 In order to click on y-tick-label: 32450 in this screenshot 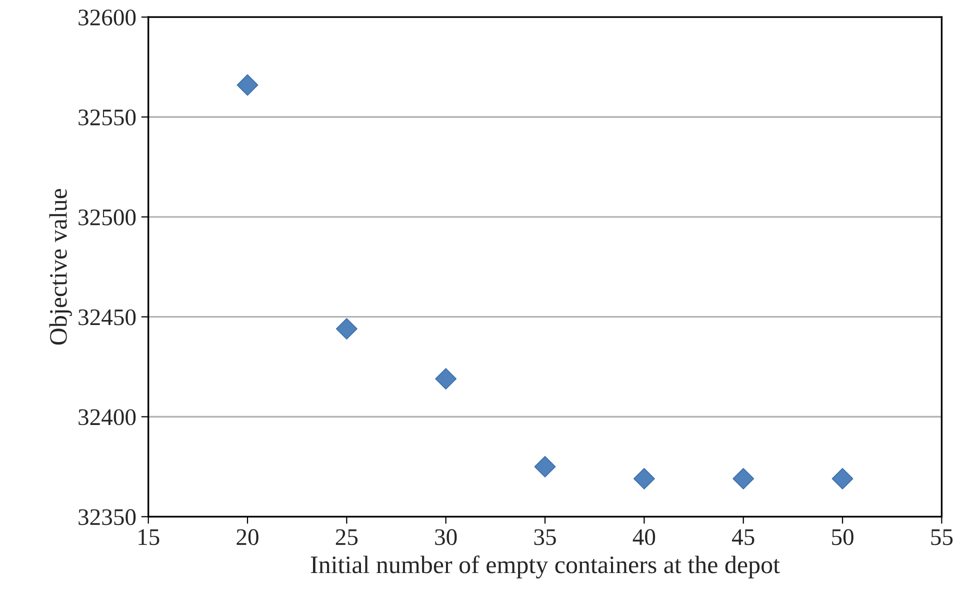, I will do `click(107, 317)`.